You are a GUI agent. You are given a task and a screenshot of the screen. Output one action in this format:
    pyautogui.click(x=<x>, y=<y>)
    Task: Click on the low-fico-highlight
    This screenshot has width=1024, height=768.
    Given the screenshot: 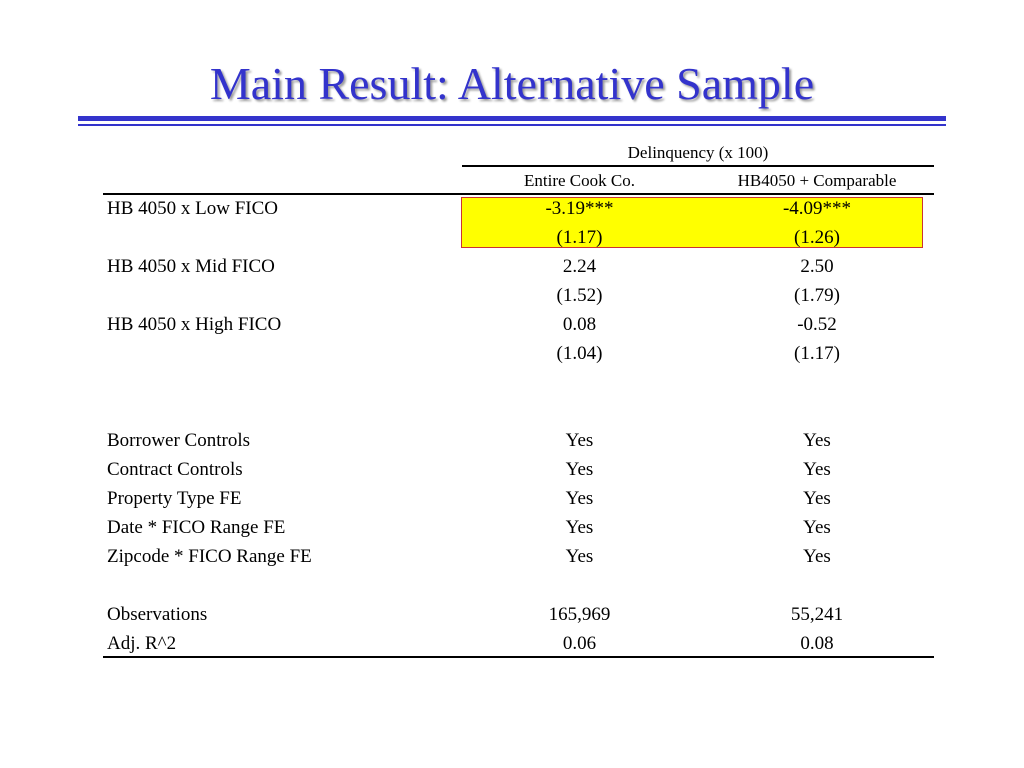 What is the action you would take?
    pyautogui.click(x=692, y=222)
    